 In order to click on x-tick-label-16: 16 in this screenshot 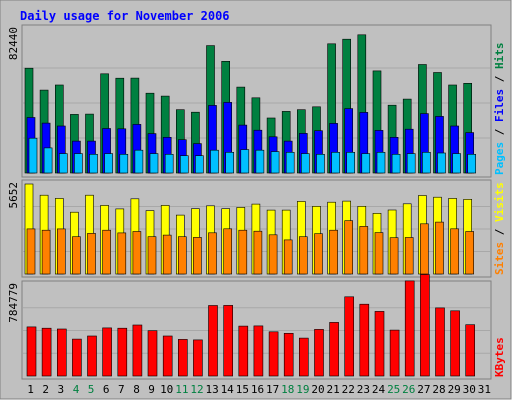, I will do `click(257, 389)`.